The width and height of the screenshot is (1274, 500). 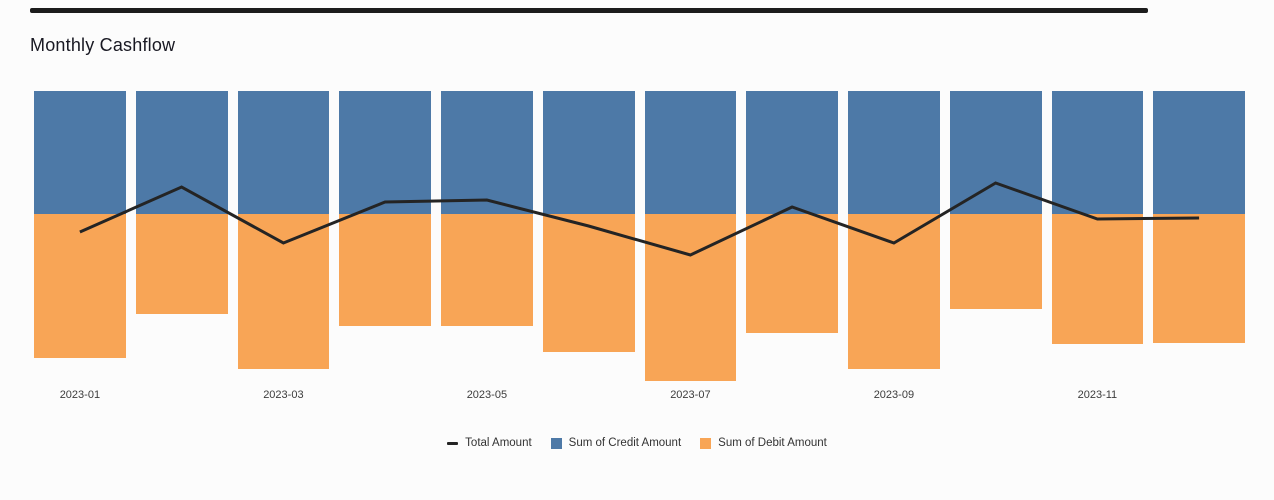 I want to click on x-axis-label: 2023-11, so click(x=1097, y=395).